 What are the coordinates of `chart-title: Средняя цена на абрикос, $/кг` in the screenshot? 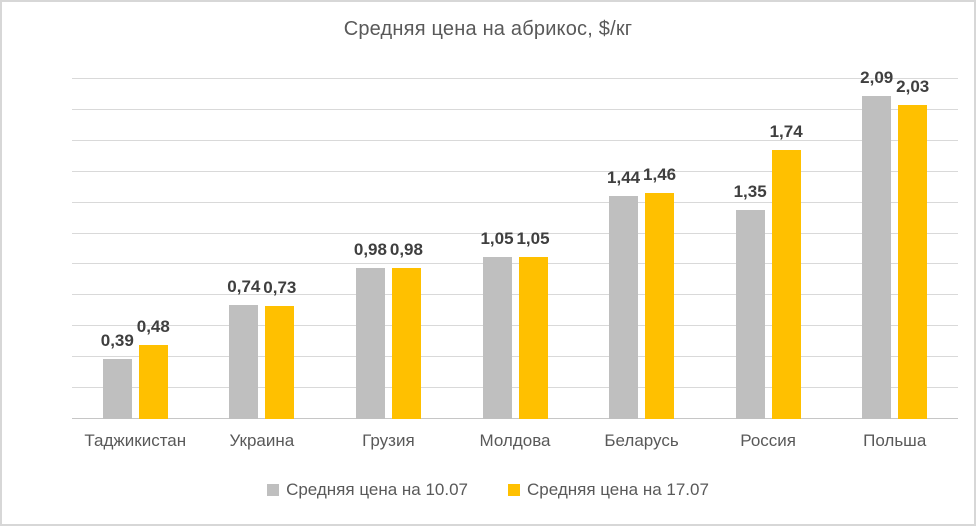 It's located at (488, 29).